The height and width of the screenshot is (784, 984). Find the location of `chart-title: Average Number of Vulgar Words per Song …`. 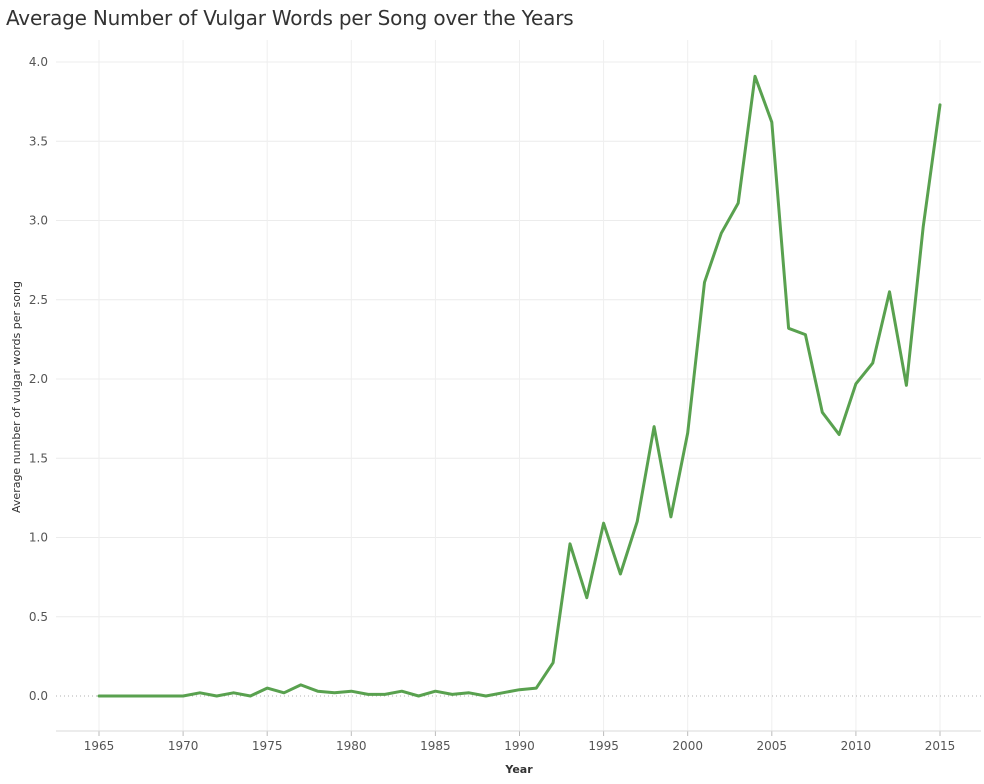

chart-title: Average Number of Vulgar Words per Song … is located at coordinates (290, 18).